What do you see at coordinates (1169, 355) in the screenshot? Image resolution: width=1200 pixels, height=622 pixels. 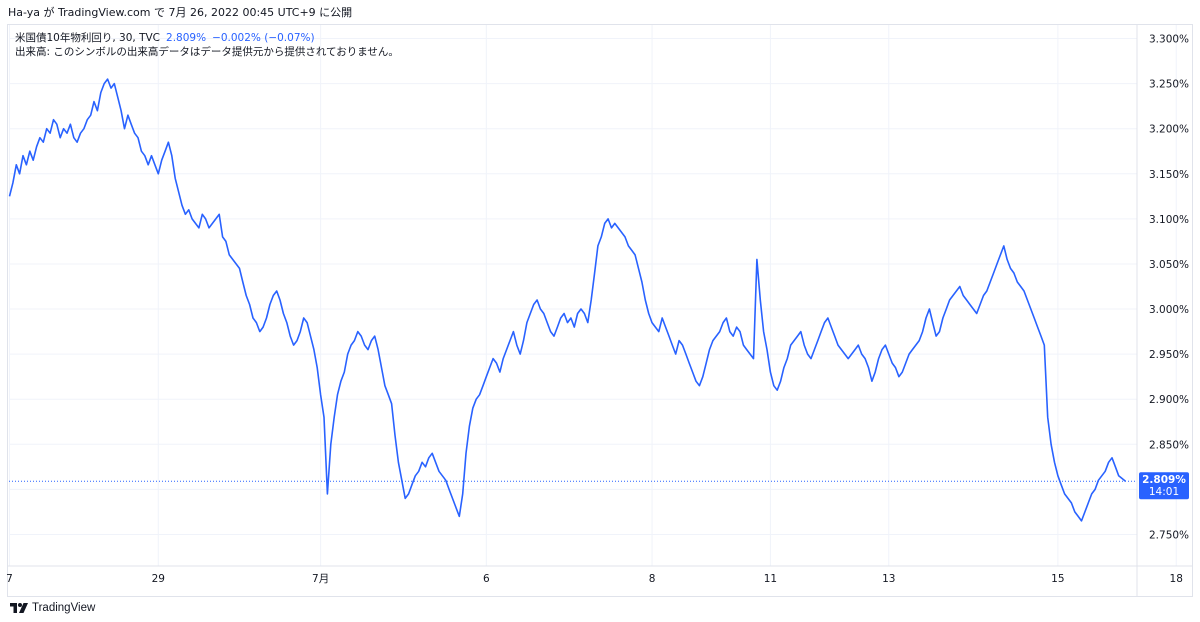 I see `y-tick-label: 2.950%` at bounding box center [1169, 355].